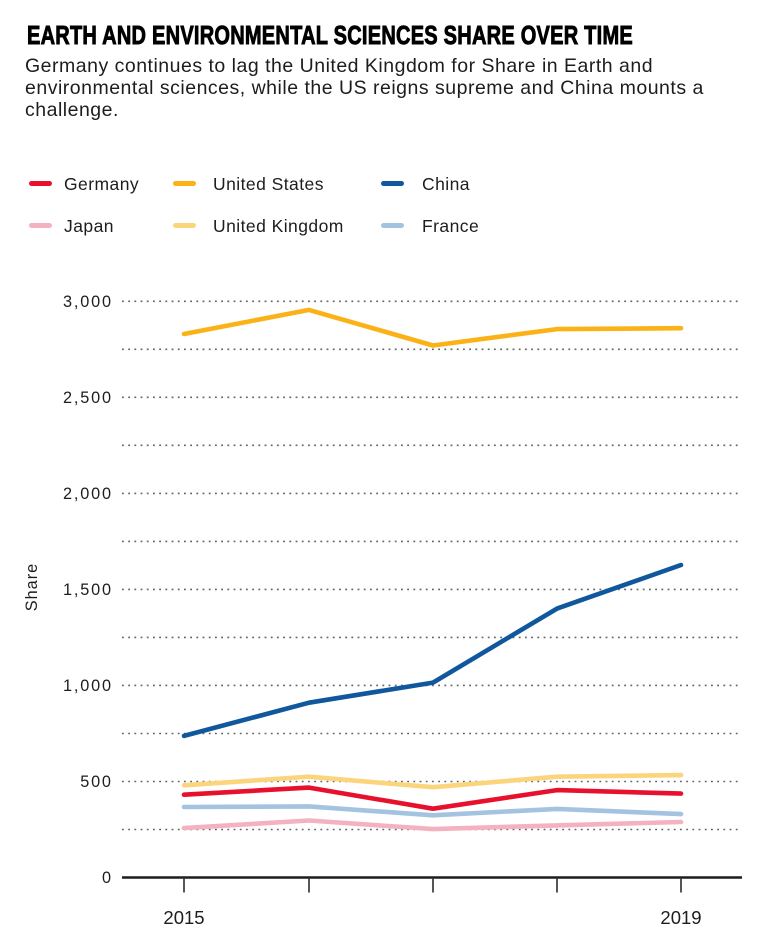 The width and height of the screenshot is (767, 949). I want to click on svg-text: 0, so click(107, 878).